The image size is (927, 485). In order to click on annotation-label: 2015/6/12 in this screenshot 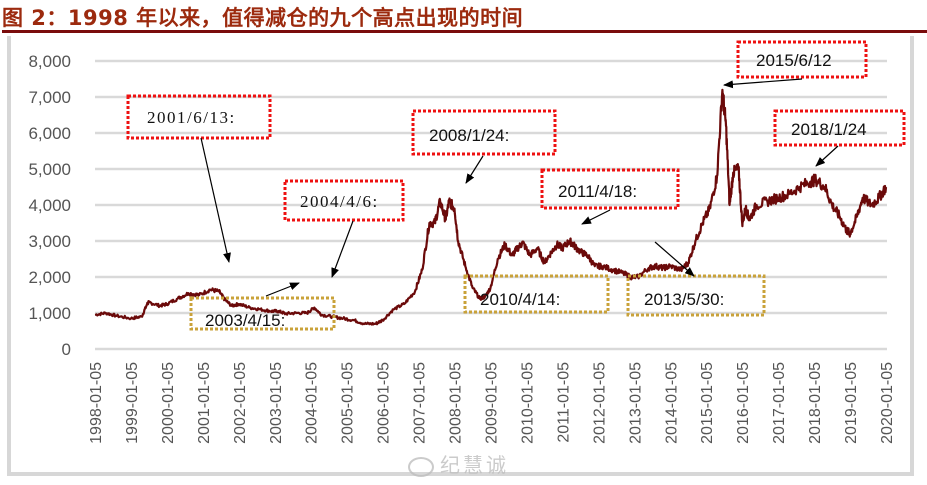, I will do `click(794, 60)`.